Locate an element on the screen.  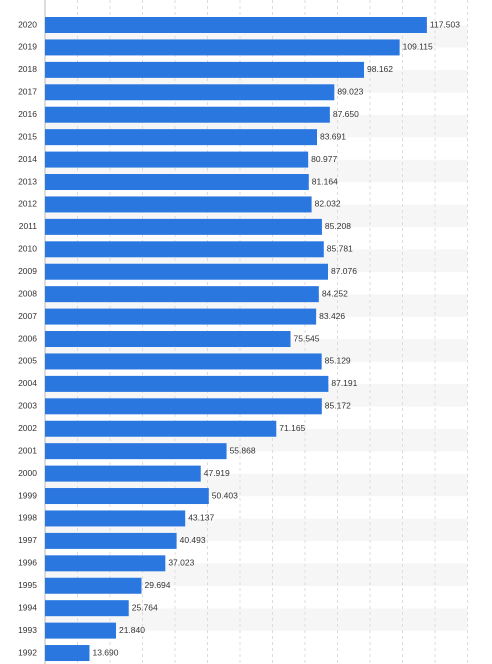
value-label: 81.164 is located at coordinates (325, 181).